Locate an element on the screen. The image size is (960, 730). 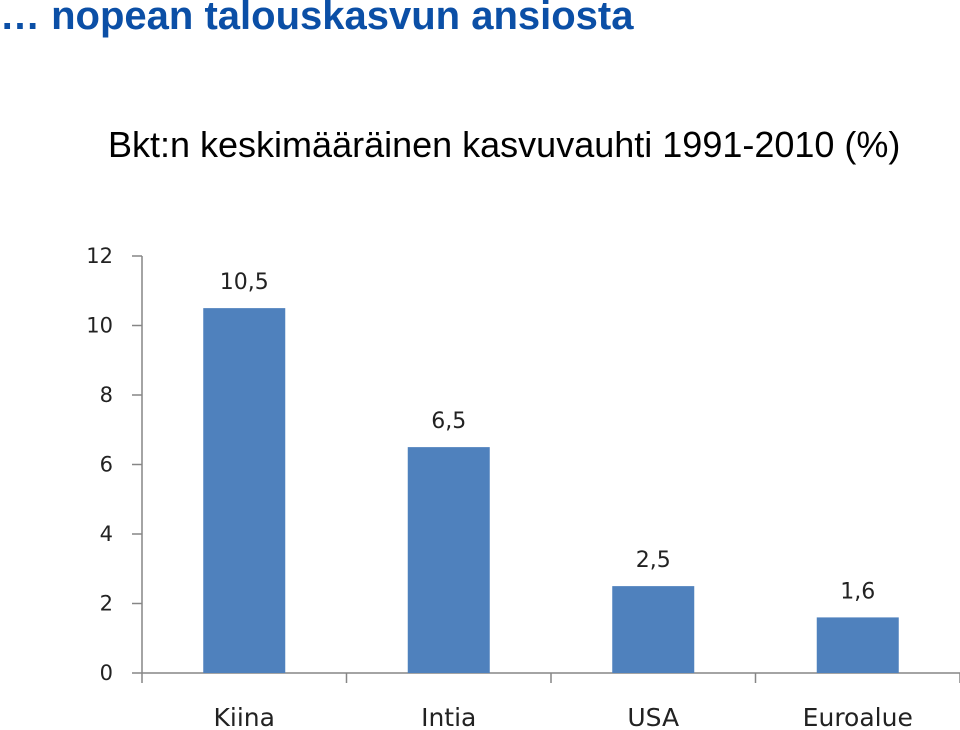
y-tick-label: 12 is located at coordinates (99, 256).